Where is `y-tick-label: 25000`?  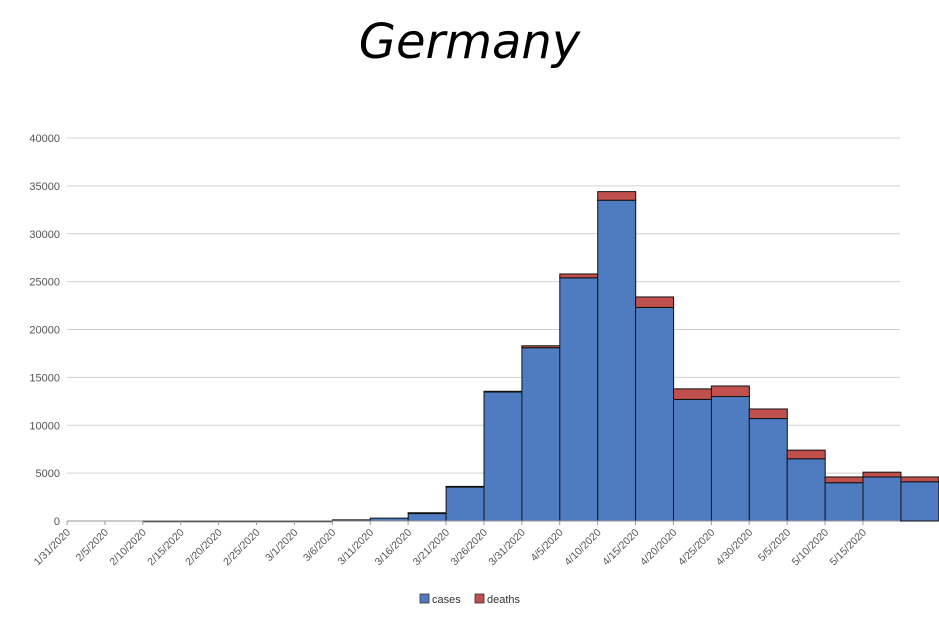
y-tick-label: 25000 is located at coordinates (44, 283).